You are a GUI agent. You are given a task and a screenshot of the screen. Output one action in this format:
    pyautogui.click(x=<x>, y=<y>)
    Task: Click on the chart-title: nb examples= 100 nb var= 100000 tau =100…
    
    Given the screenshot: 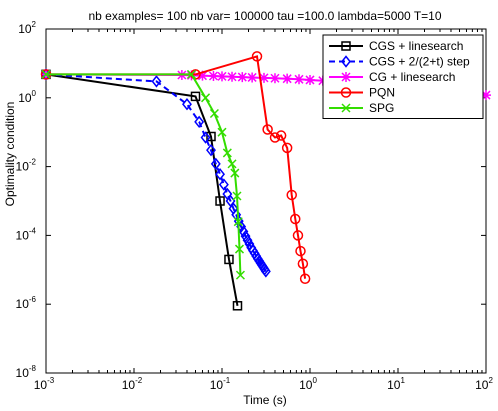 What is the action you would take?
    pyautogui.click(x=264, y=16)
    